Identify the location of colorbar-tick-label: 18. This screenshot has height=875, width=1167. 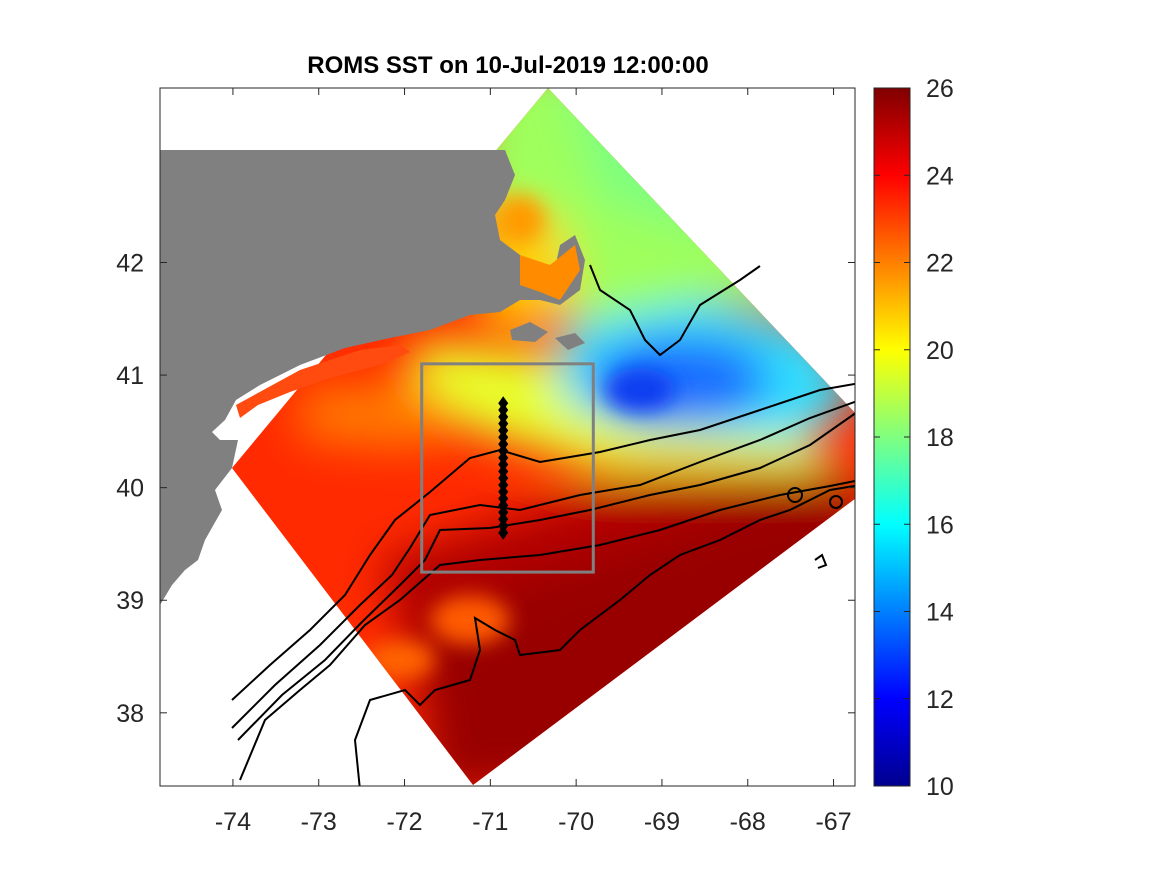
(940, 438).